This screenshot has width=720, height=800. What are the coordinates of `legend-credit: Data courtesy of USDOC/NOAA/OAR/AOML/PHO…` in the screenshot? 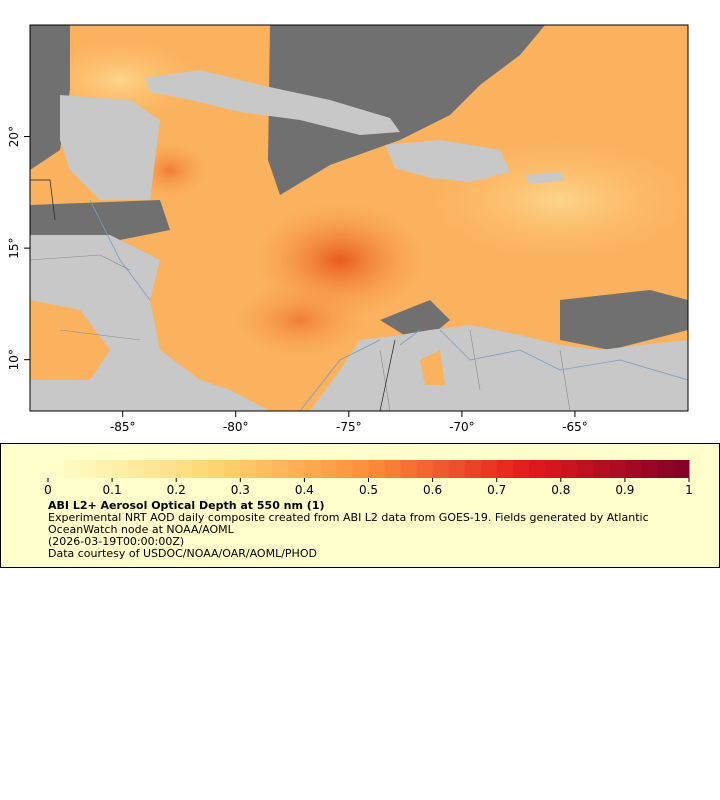 It's located at (182, 553).